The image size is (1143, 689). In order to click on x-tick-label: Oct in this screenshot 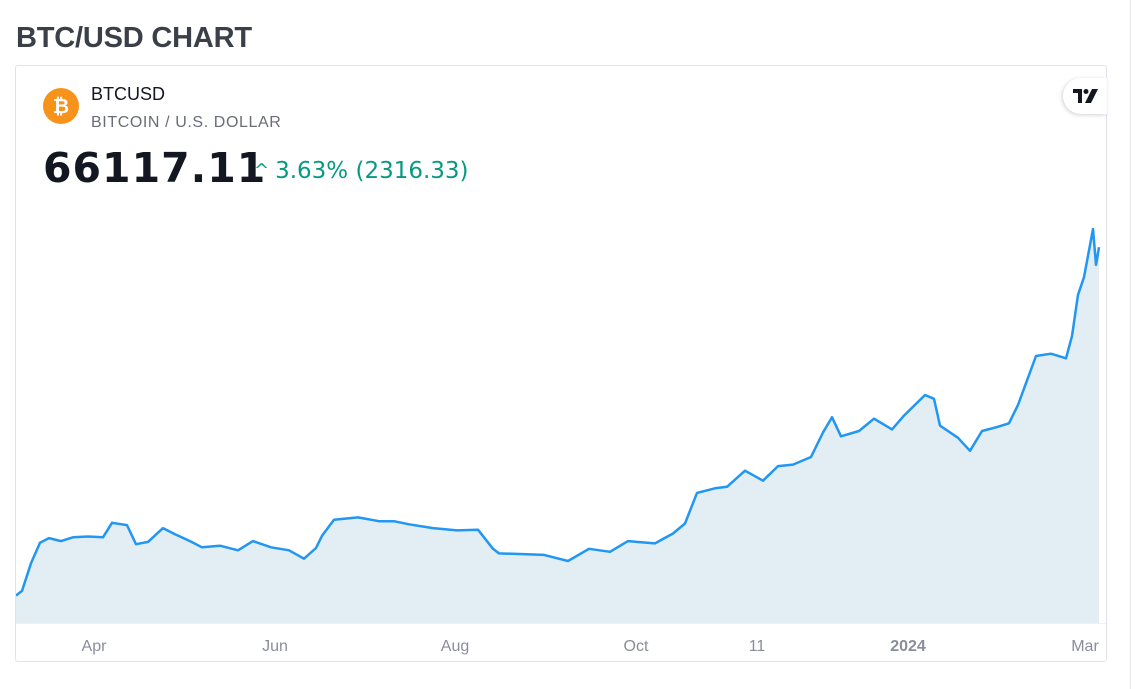, I will do `click(636, 646)`.